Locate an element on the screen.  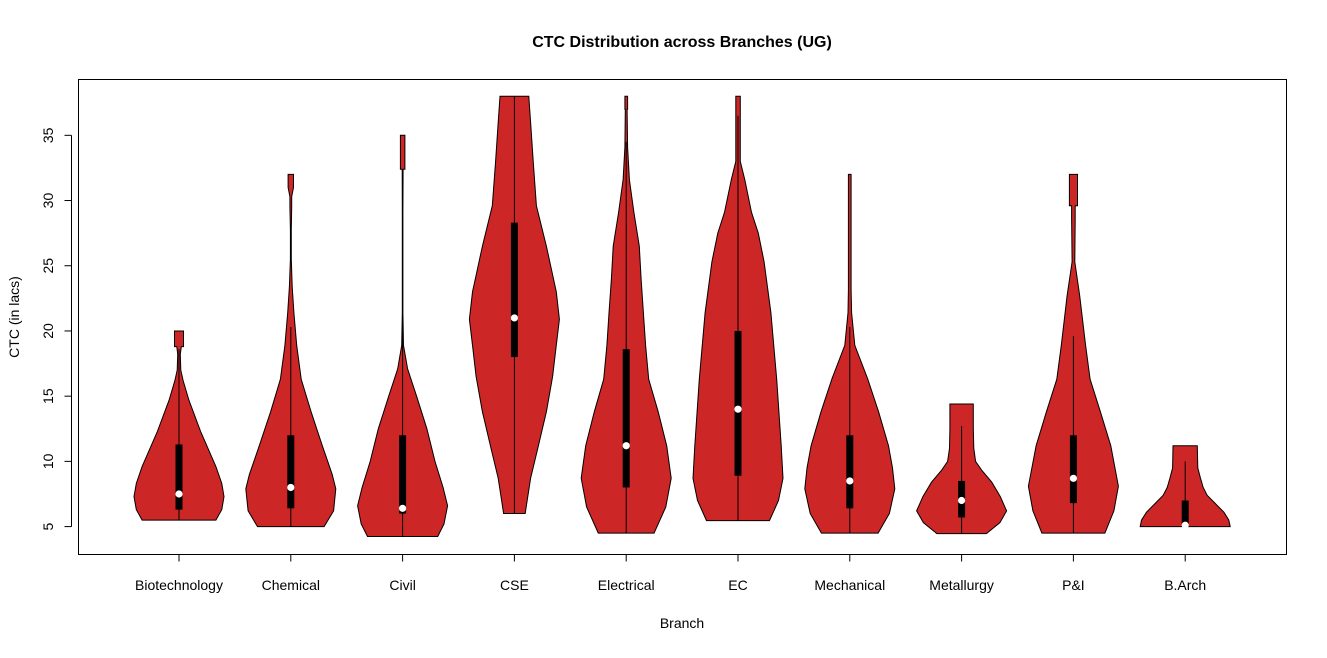
violin-cse is located at coordinates (514, 304).